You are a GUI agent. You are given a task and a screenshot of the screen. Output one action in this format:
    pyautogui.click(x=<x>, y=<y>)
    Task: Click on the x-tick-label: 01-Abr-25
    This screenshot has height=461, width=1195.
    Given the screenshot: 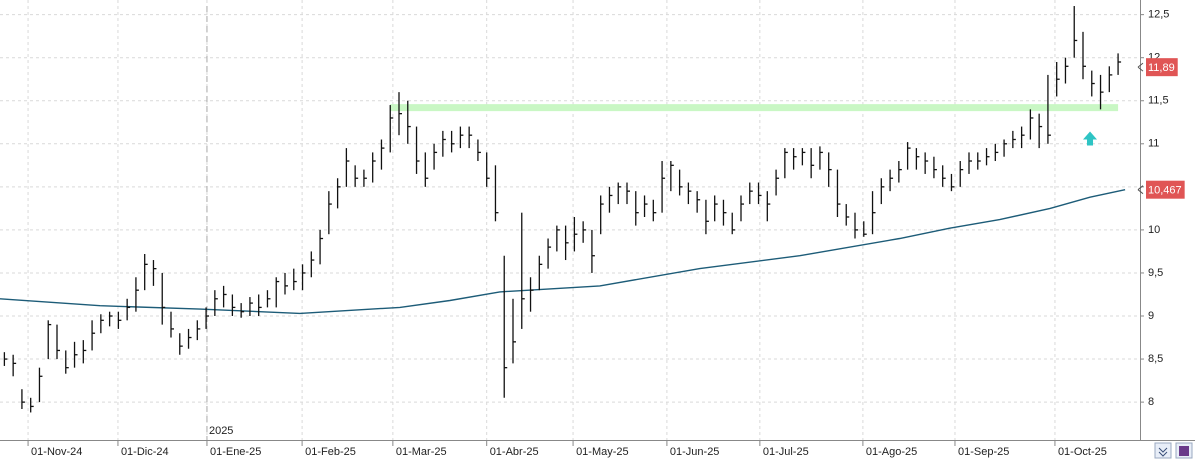 What is the action you would take?
    pyautogui.click(x=514, y=452)
    